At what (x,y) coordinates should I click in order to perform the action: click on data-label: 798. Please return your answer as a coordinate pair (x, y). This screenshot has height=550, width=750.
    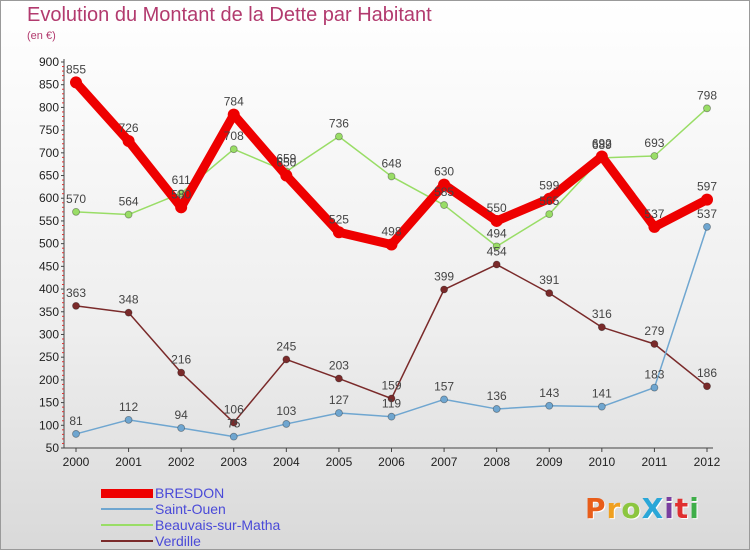
    Looking at the image, I should click on (707, 95).